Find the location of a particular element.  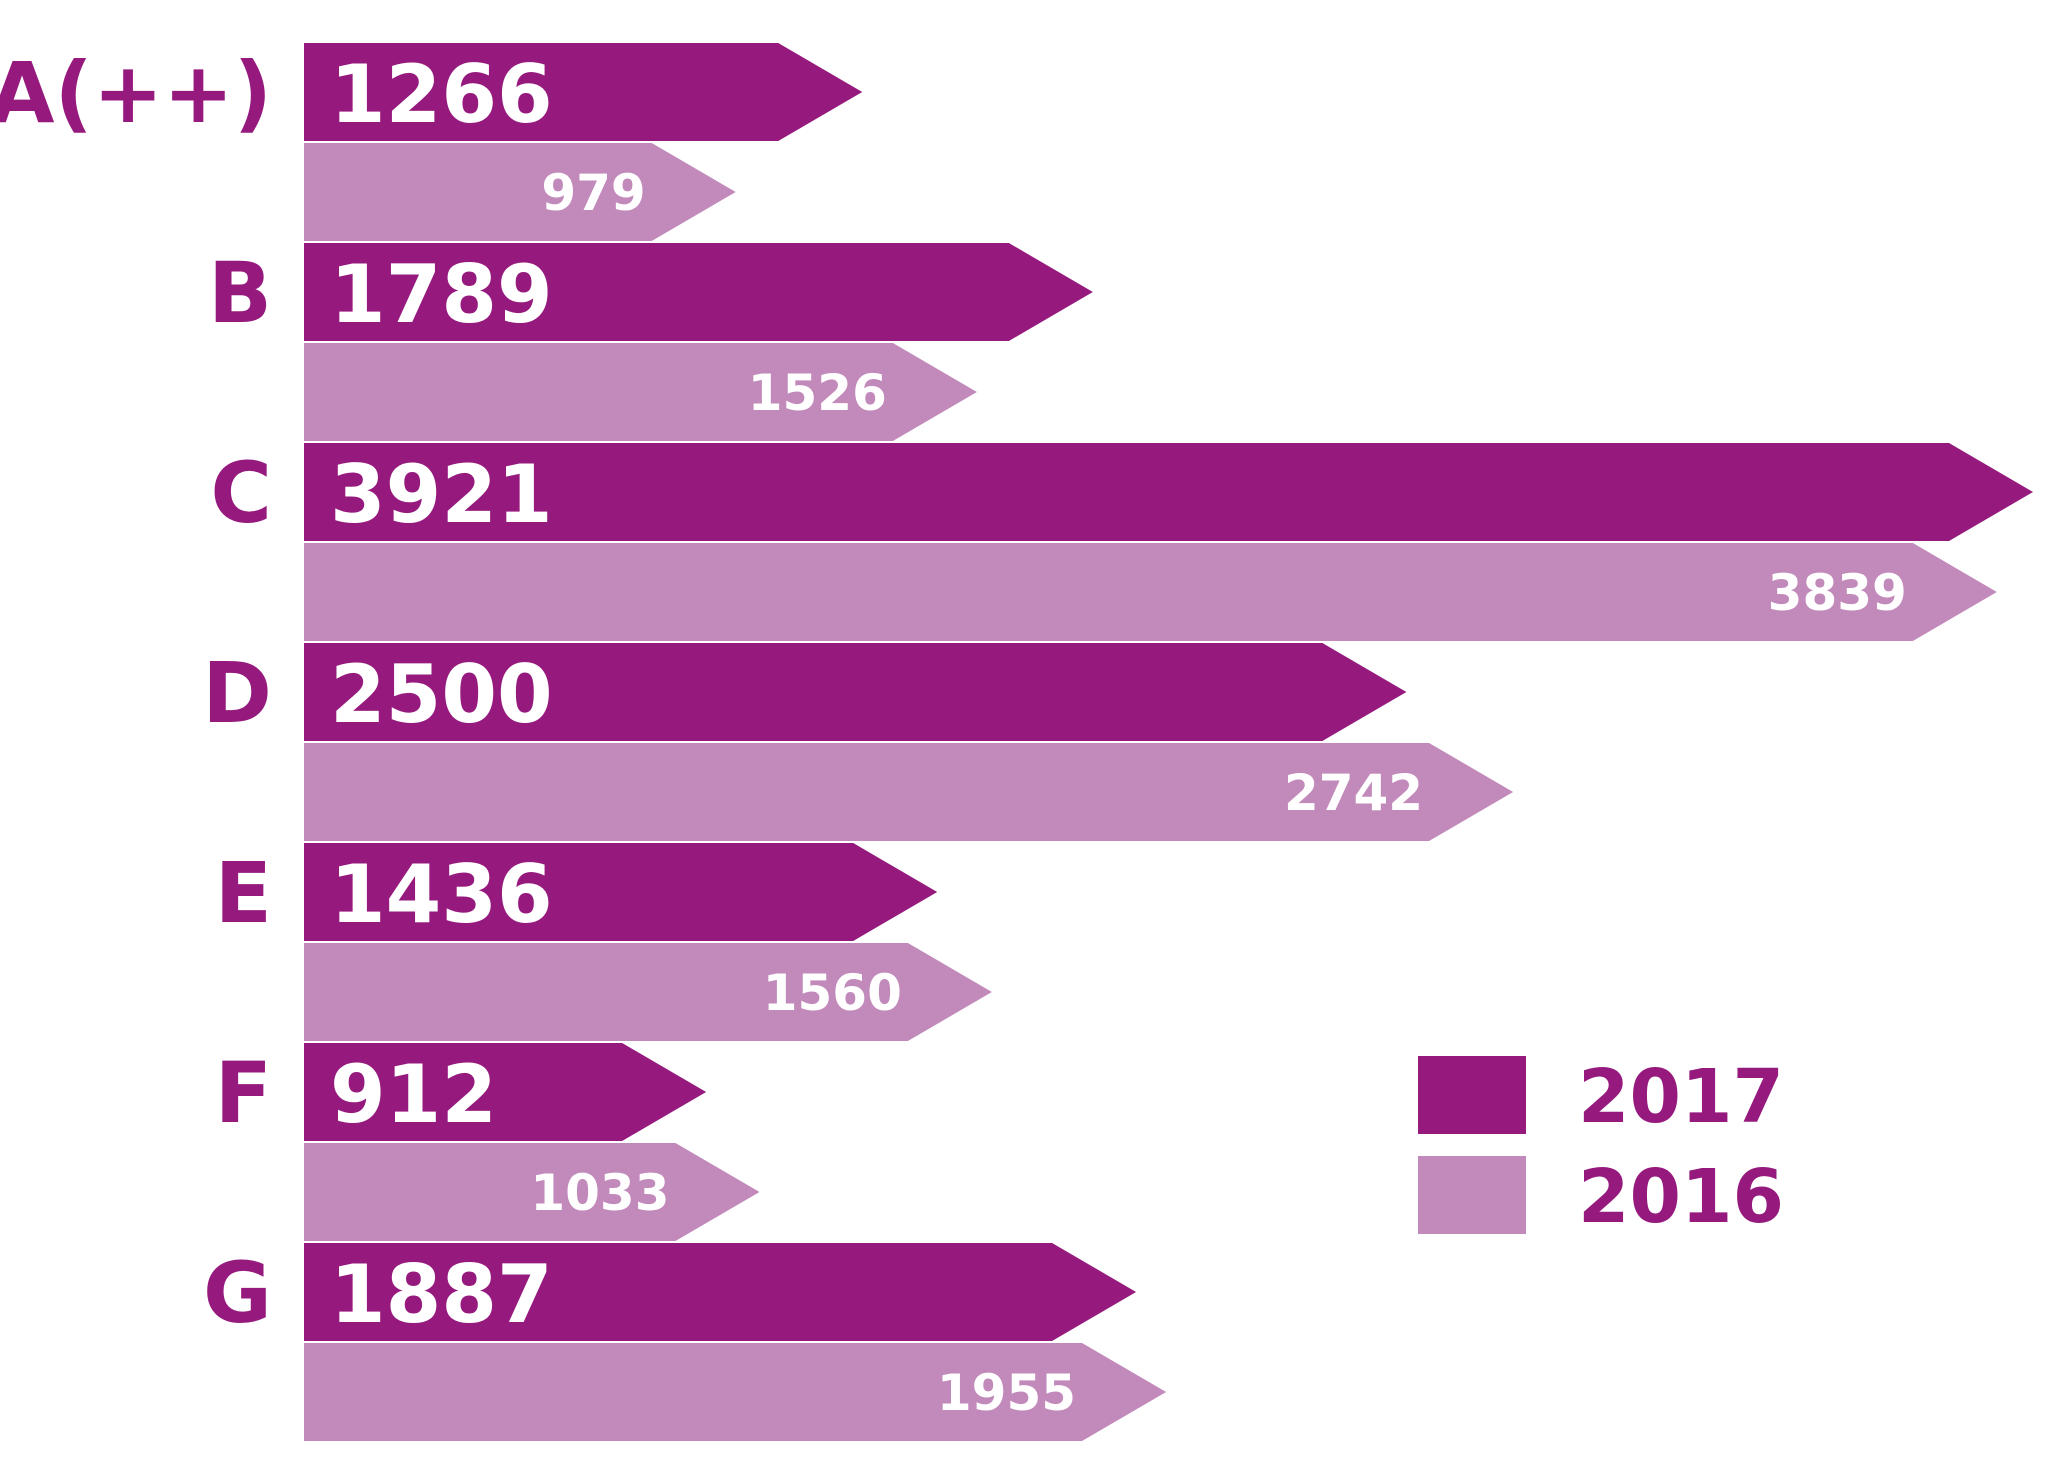

data-label-2017: 2500 is located at coordinates (441, 694).